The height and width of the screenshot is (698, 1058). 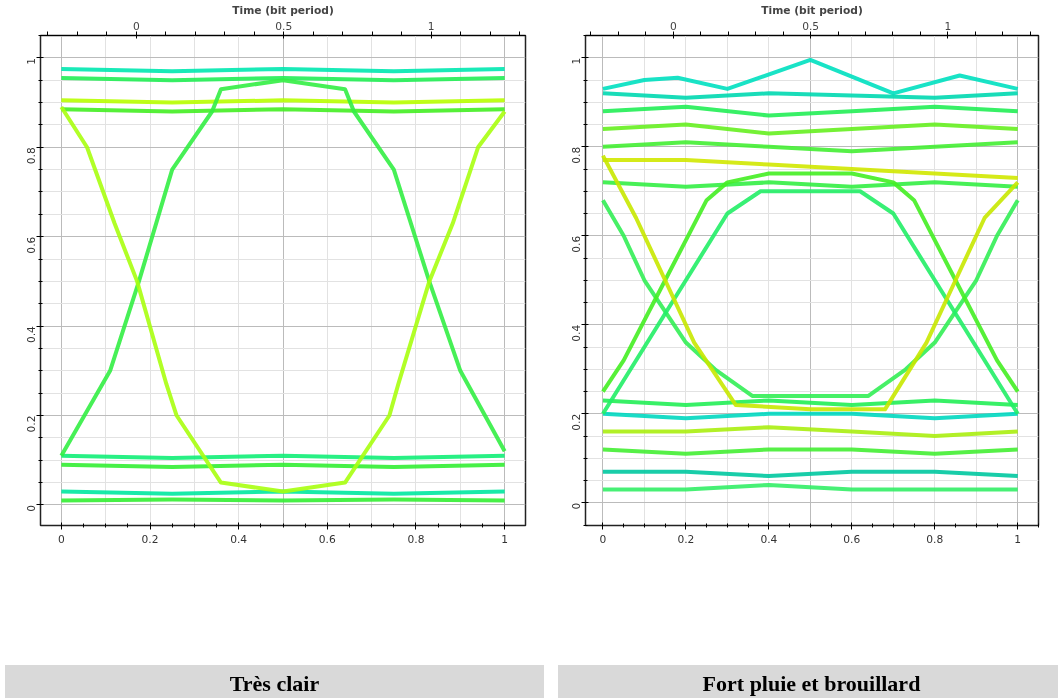 What do you see at coordinates (274, 684) in the screenshot?
I see `text: Très clair` at bounding box center [274, 684].